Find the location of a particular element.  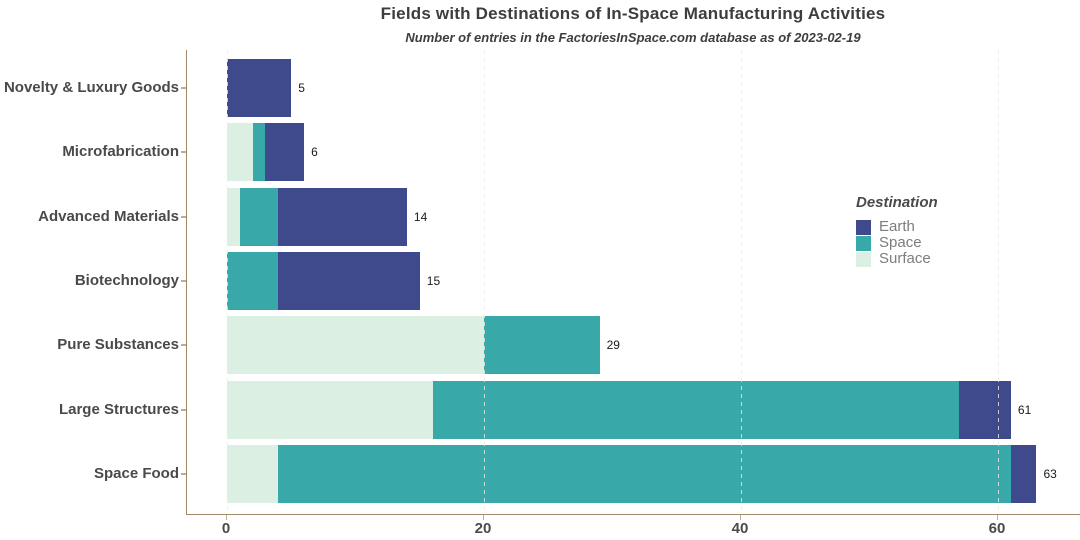

y-axis-label: Biotechnology is located at coordinates (126, 280).